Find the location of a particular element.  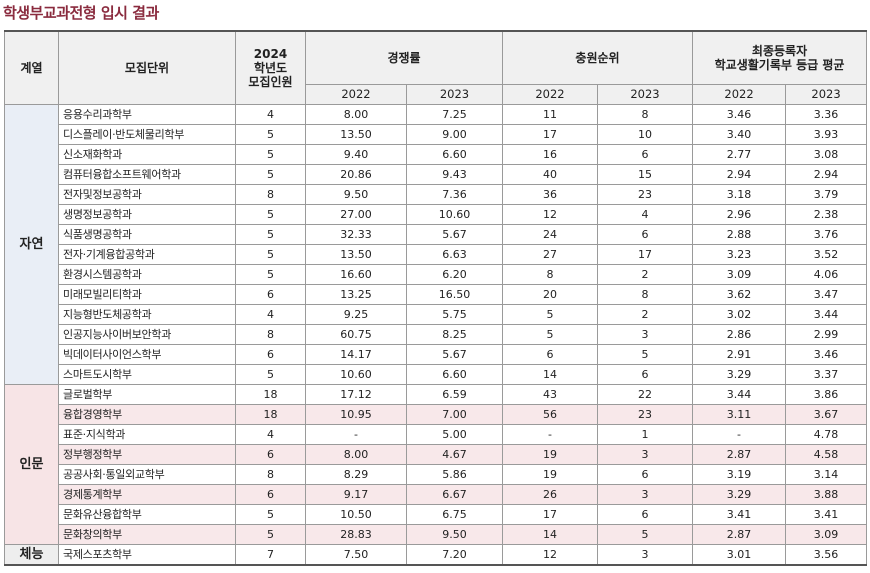

quota-cell: 4 is located at coordinates (270, 314).